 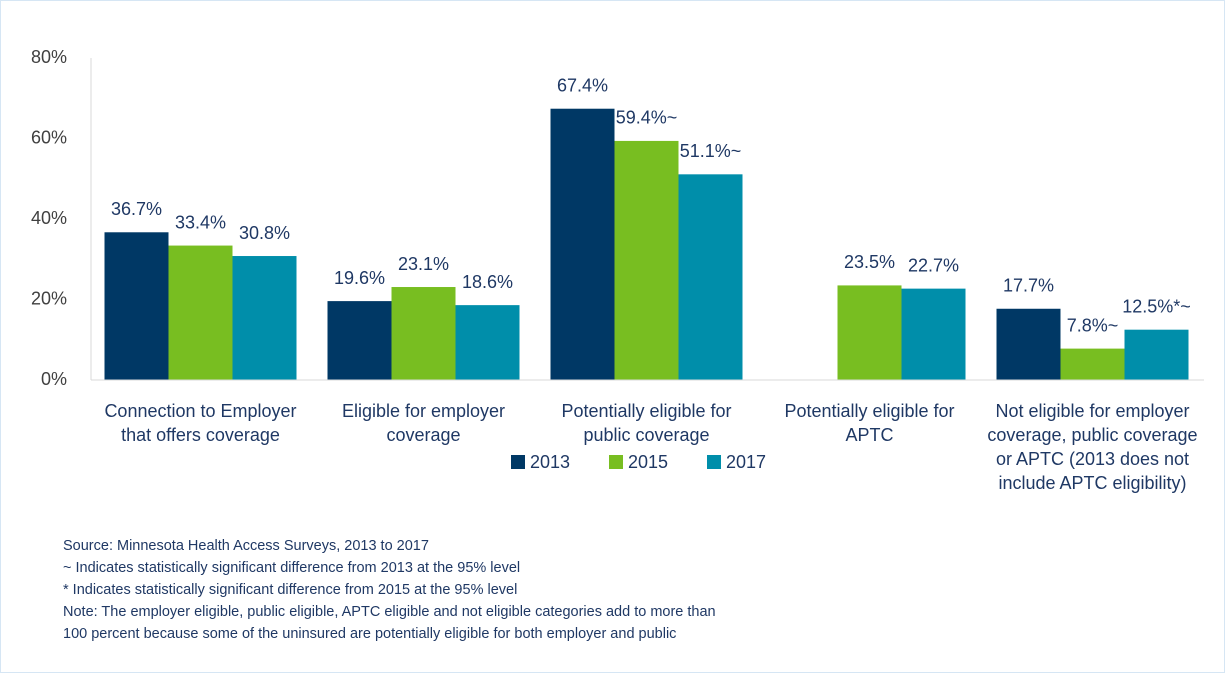 What do you see at coordinates (423, 423) in the screenshot?
I see `x-tick-label: Eligible for employer coverage` at bounding box center [423, 423].